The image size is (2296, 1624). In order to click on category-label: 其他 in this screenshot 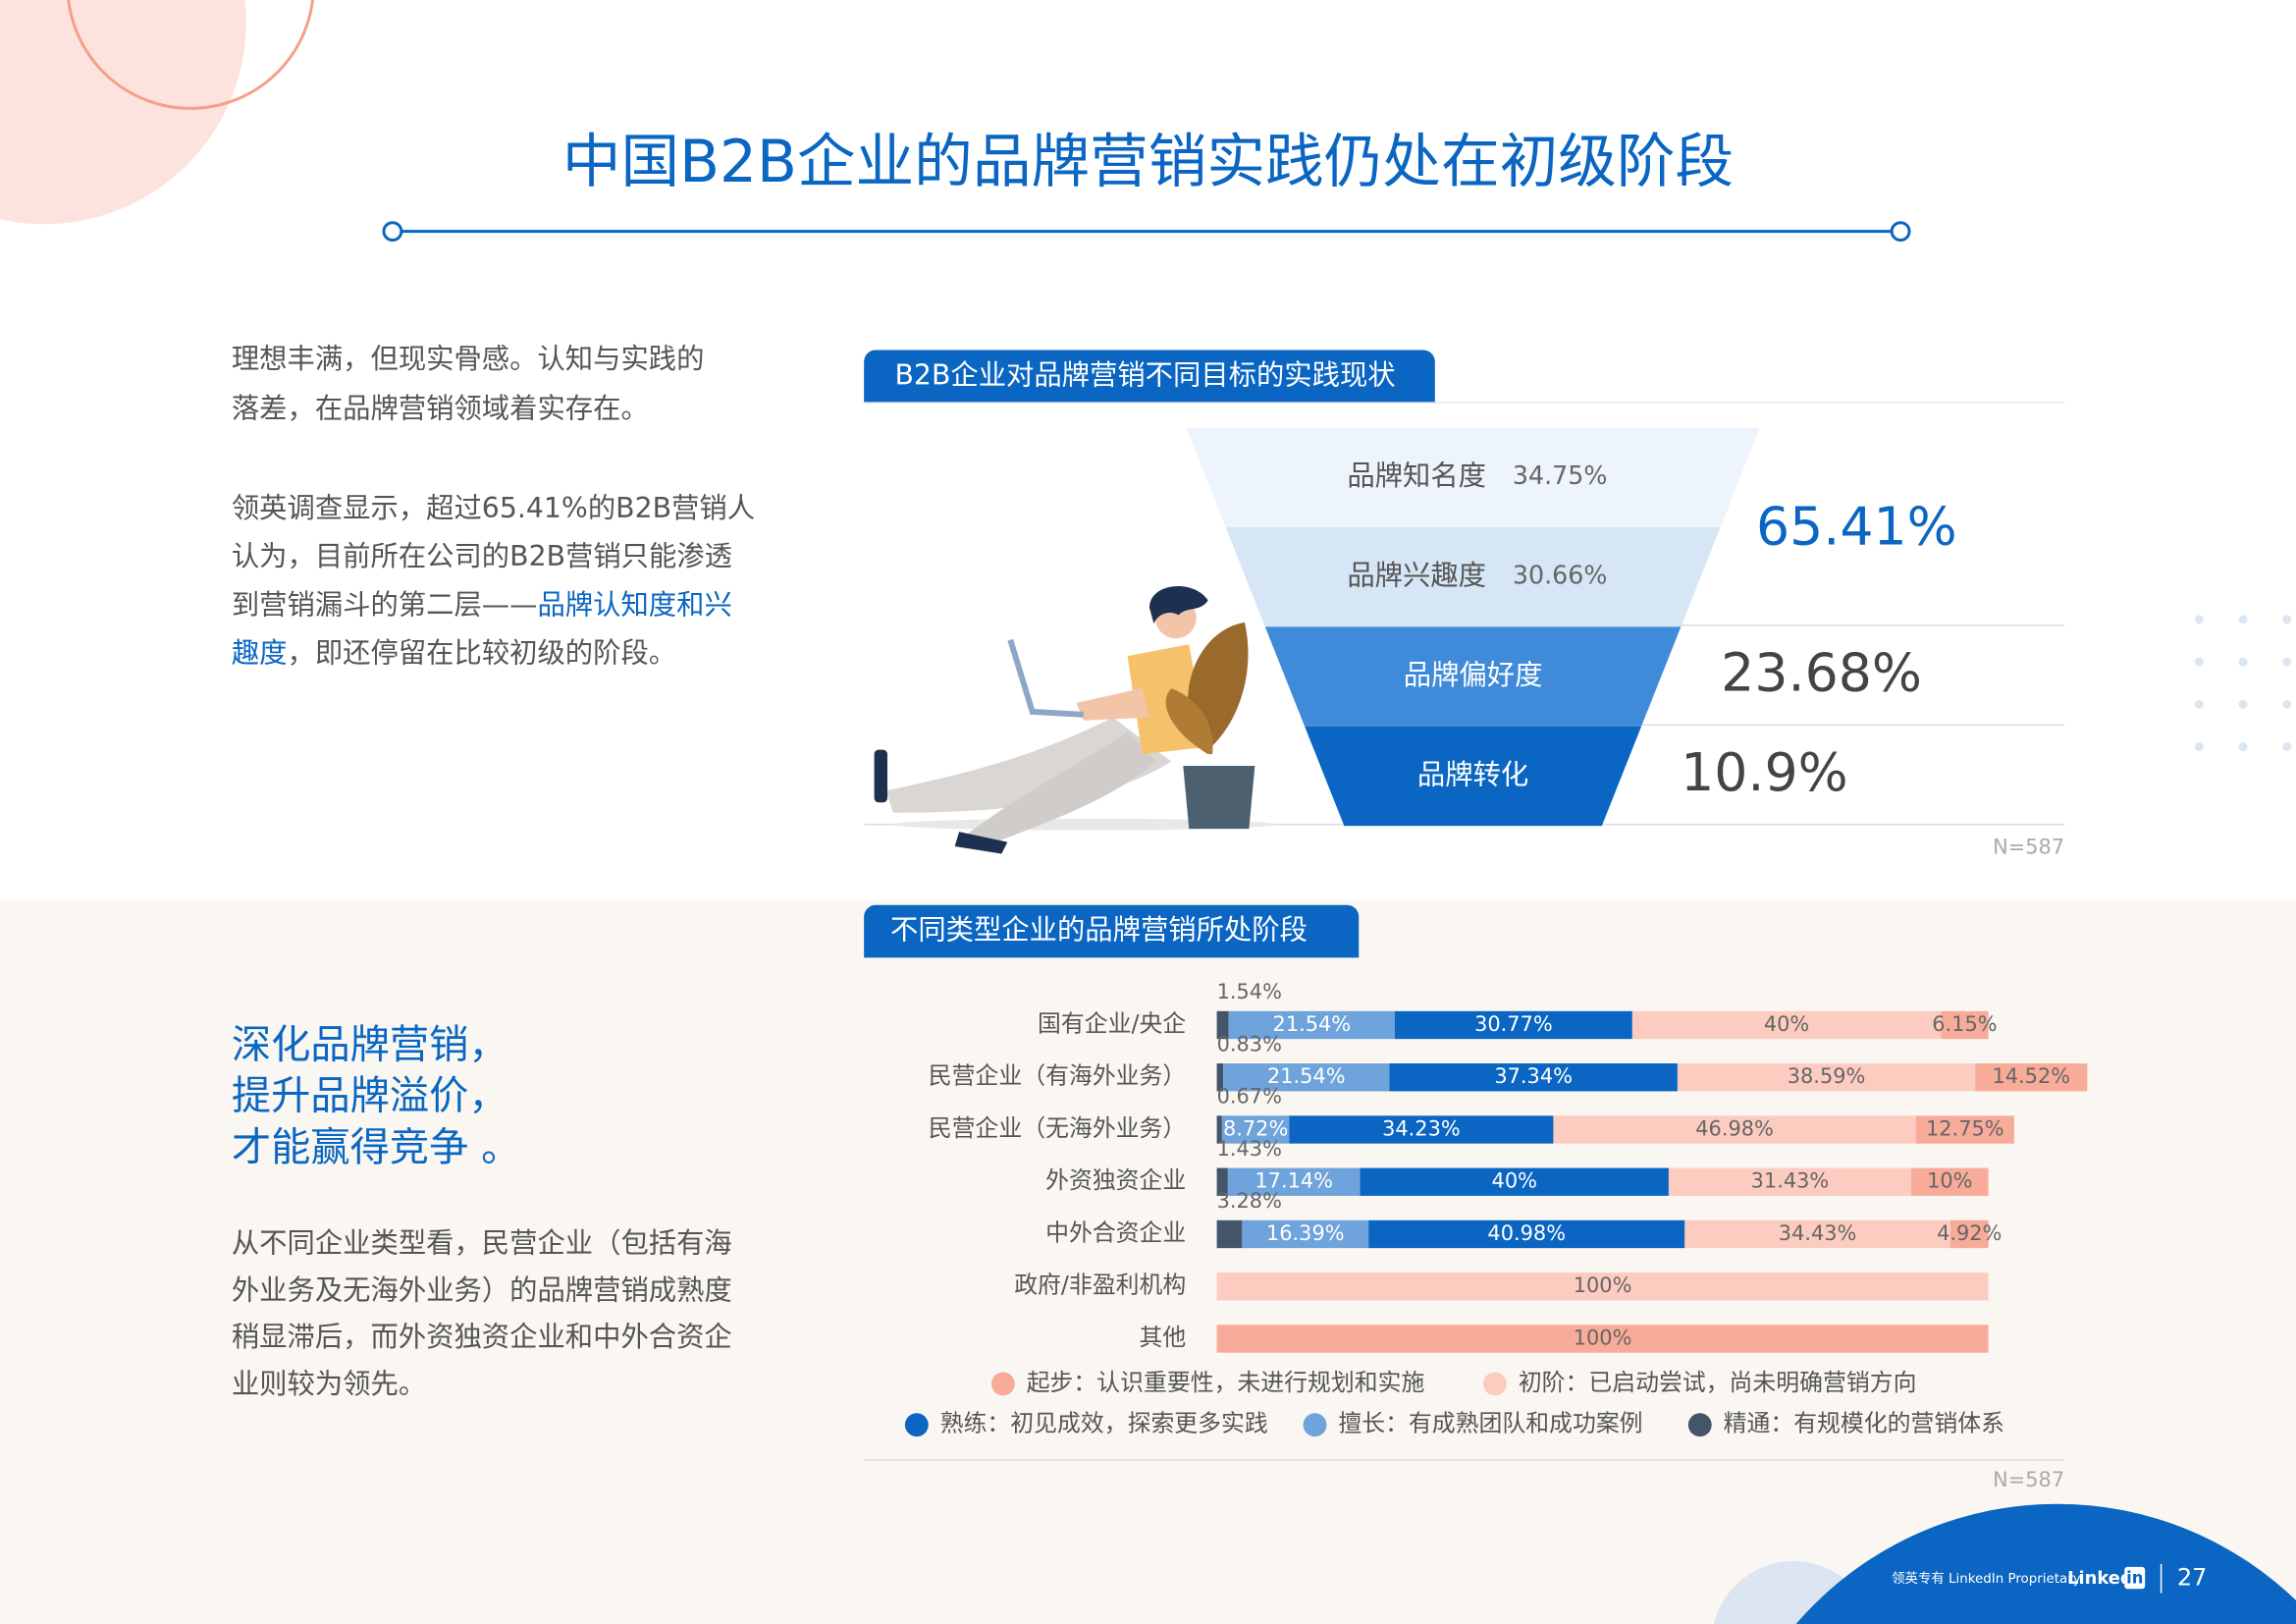, I will do `click(1163, 1337)`.